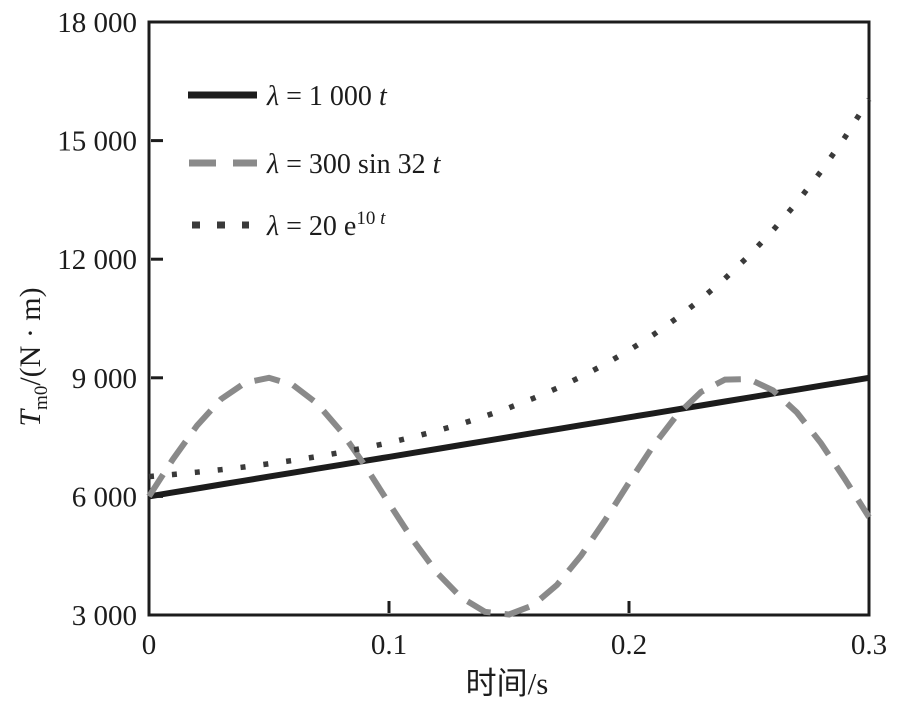  What do you see at coordinates (317, 226) in the screenshot?
I see `legend-2-text: = 20 e` at bounding box center [317, 226].